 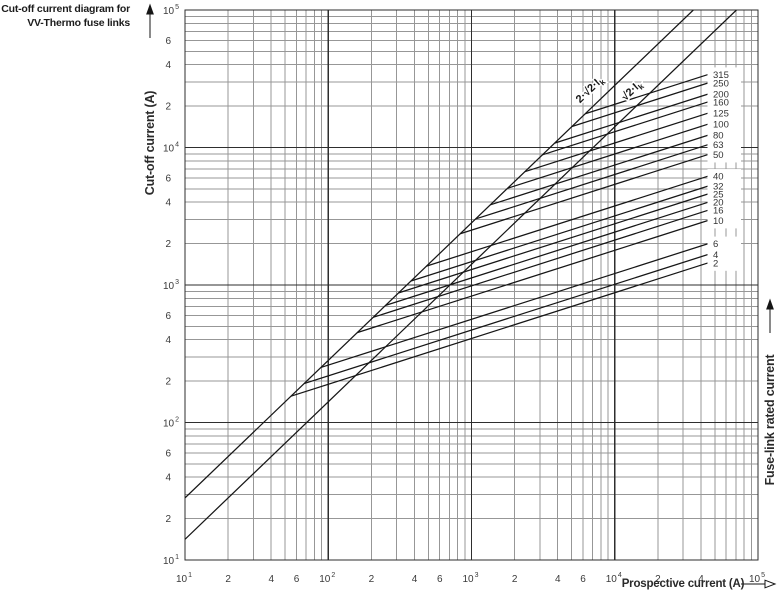 I want to click on y-tick-6e1: 6, so click(x=168, y=454).